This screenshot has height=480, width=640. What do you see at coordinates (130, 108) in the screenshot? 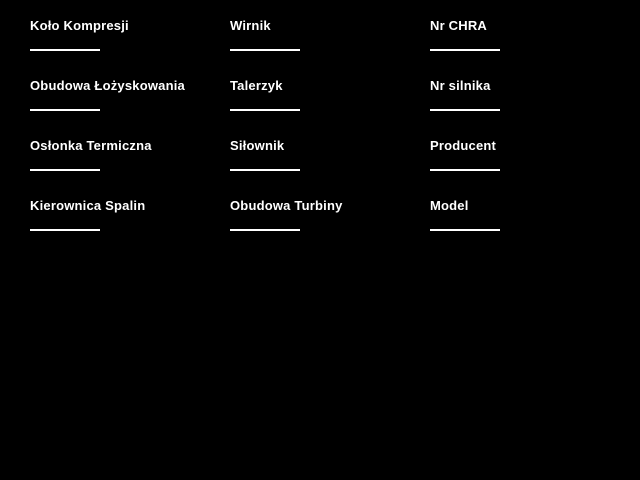
I see `field-obudowa-lozyskowania: Obudowa Łożyskowania` at bounding box center [130, 108].